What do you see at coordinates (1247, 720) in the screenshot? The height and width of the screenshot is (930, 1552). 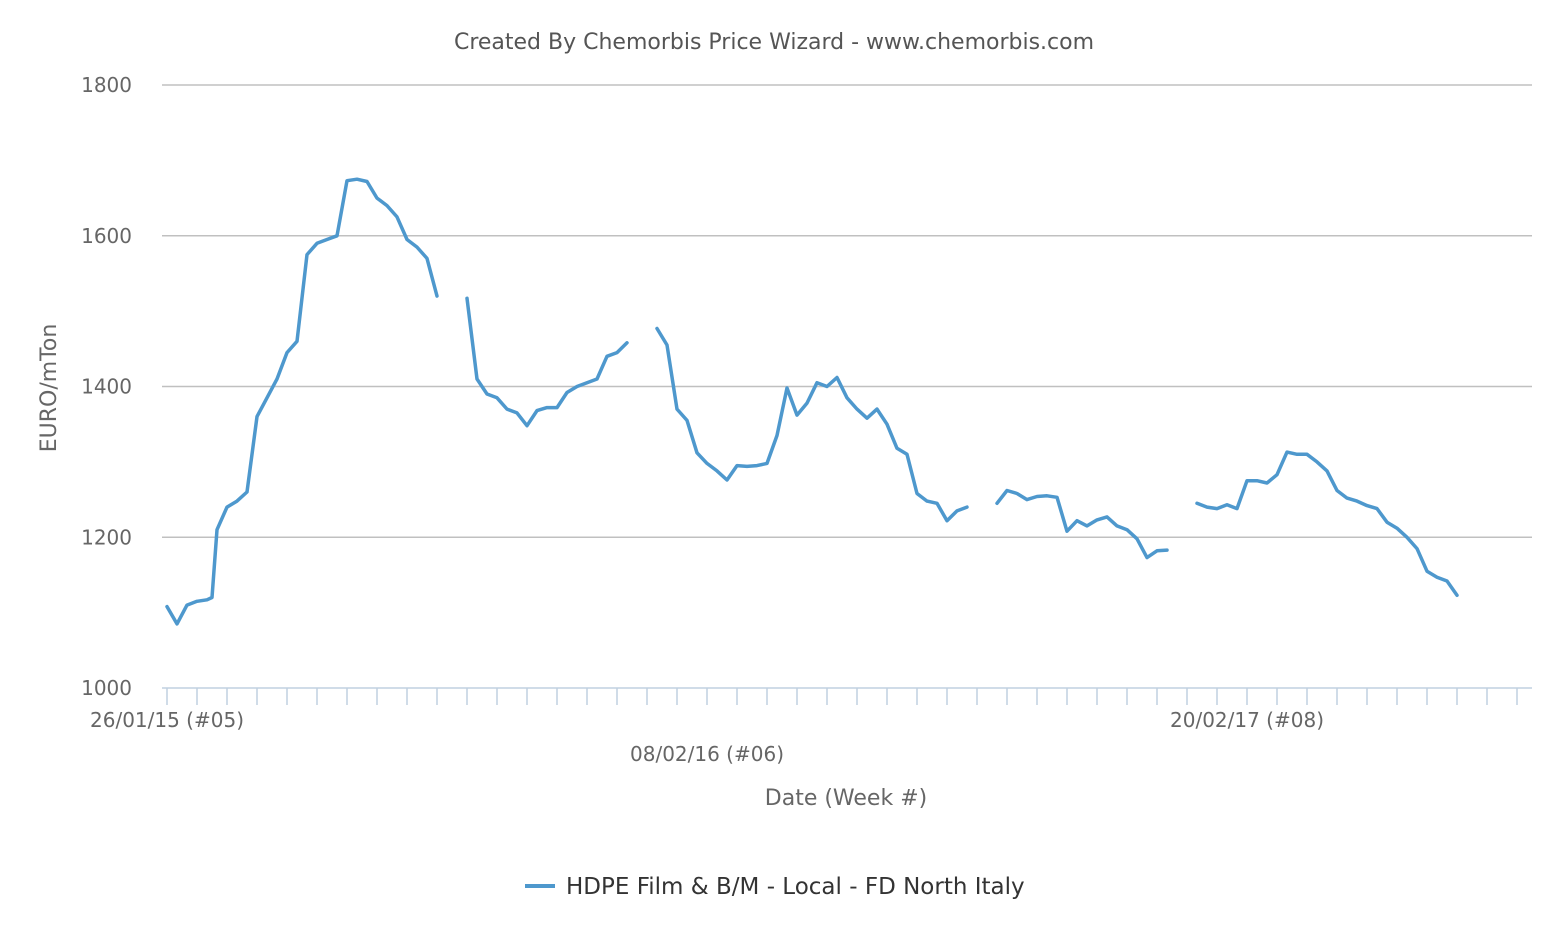 I see `x-tick-label: 20/02/17 (#08)` at bounding box center [1247, 720].